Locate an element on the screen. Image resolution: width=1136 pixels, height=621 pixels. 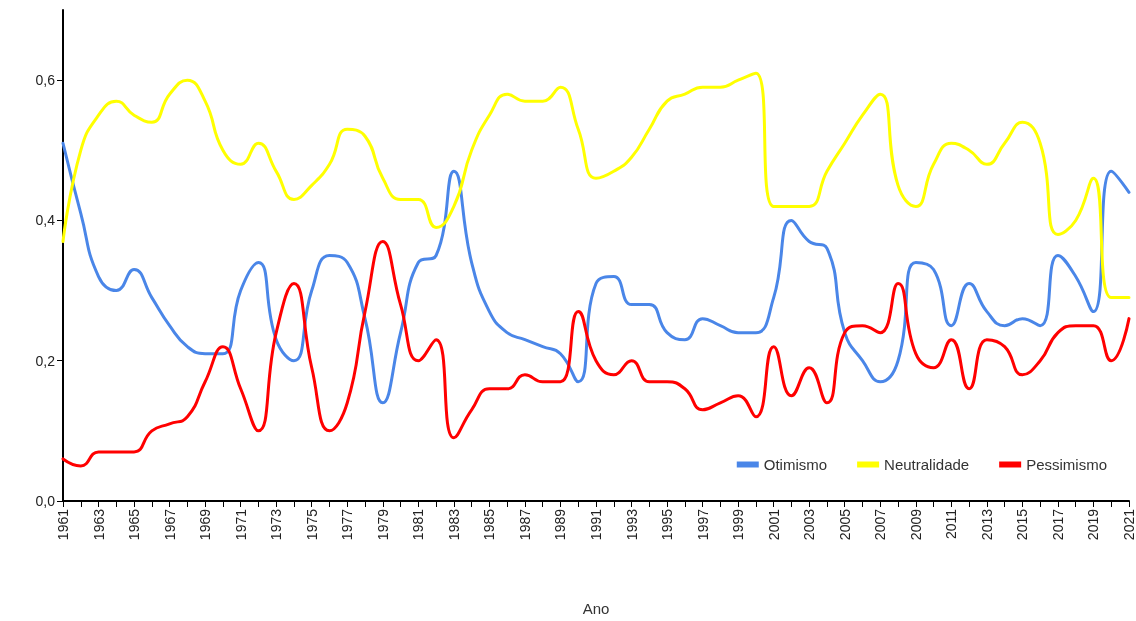
x-tick-label: 2017 is located at coordinates (1057, 524).